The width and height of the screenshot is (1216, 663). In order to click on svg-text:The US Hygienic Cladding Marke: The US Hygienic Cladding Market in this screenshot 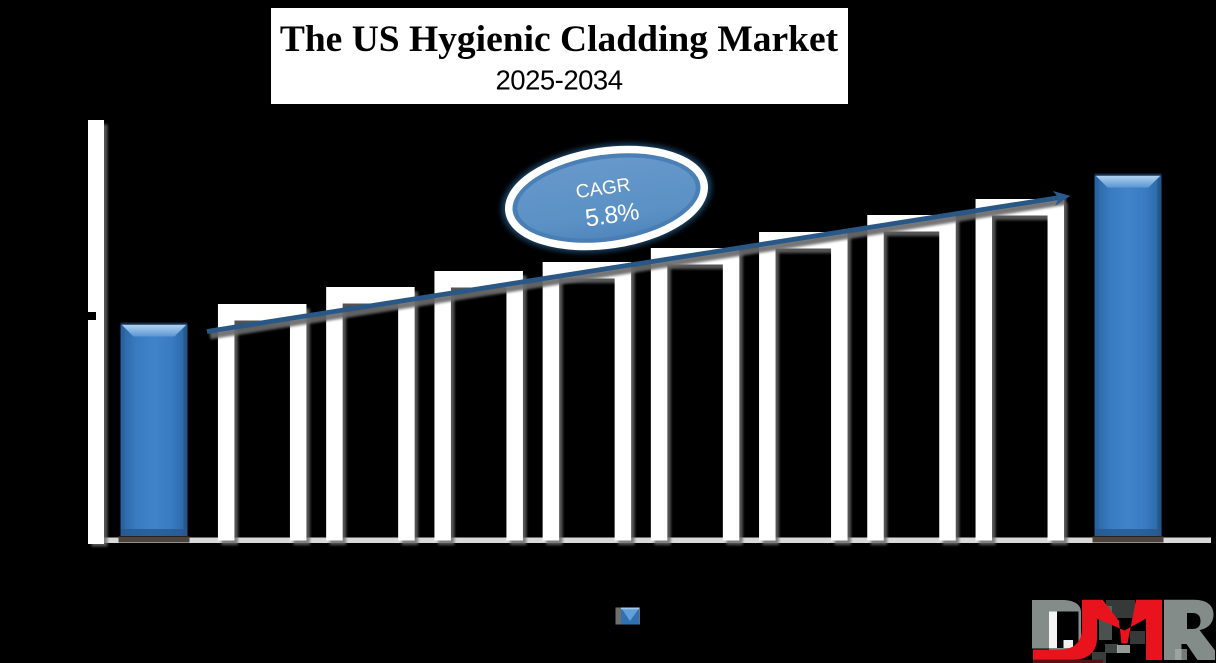, I will do `click(559, 39)`.